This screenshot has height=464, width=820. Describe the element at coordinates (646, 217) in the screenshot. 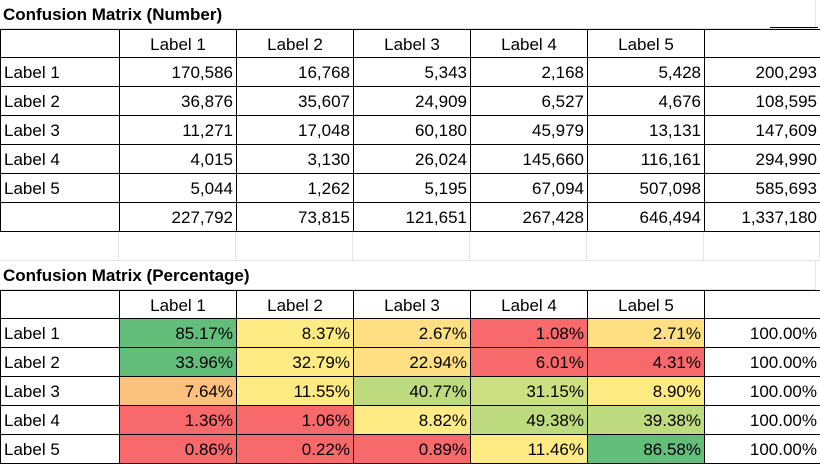

I see `column-total: 646,494` at that location.